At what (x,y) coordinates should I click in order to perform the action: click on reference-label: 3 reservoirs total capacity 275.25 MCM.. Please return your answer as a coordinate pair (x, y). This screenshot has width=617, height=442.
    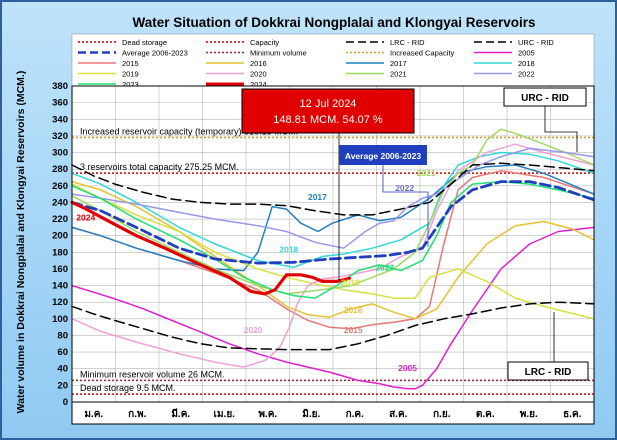
    Looking at the image, I should click on (159, 167).